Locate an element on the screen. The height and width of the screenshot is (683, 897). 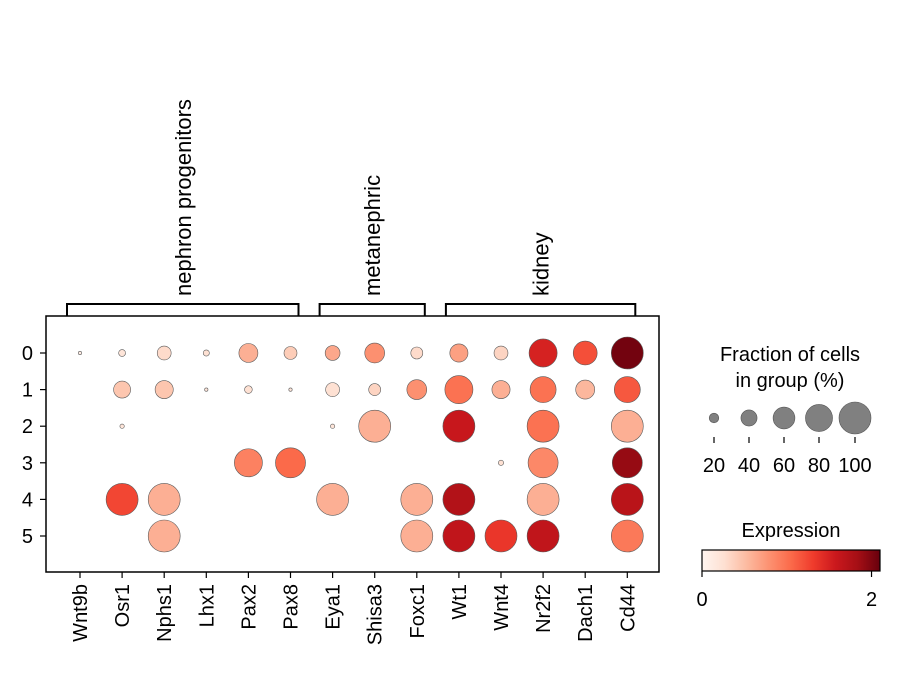
dot-5-Foxc1 is located at coordinates (417, 536).